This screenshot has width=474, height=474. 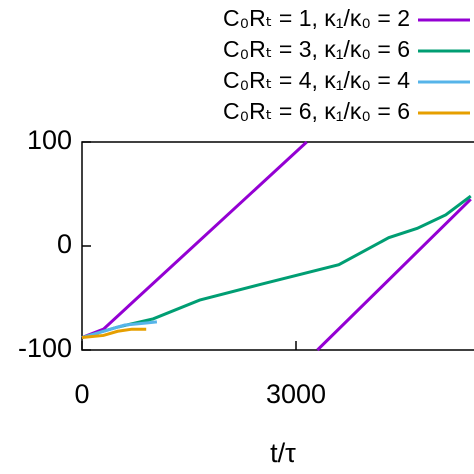 I want to click on legend-label: C₀Rₜ = 1, κ₁/κ₀ = 2, so click(x=316, y=18).